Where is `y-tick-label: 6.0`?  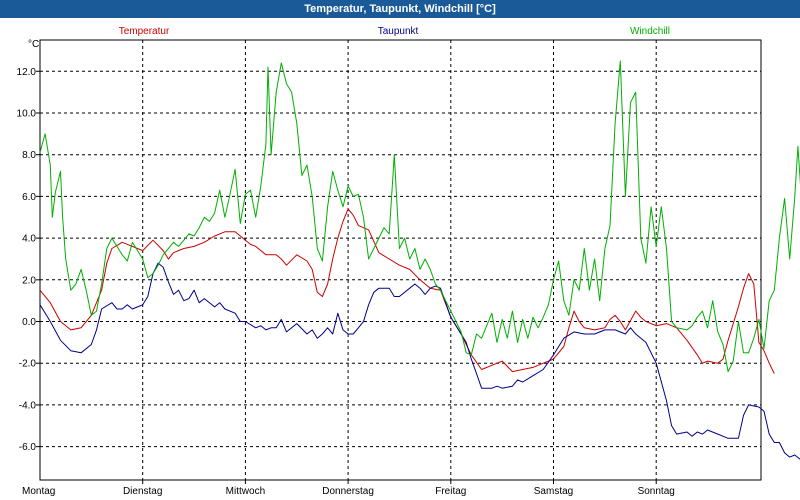
y-tick-label: 6.0 is located at coordinates (29, 197).